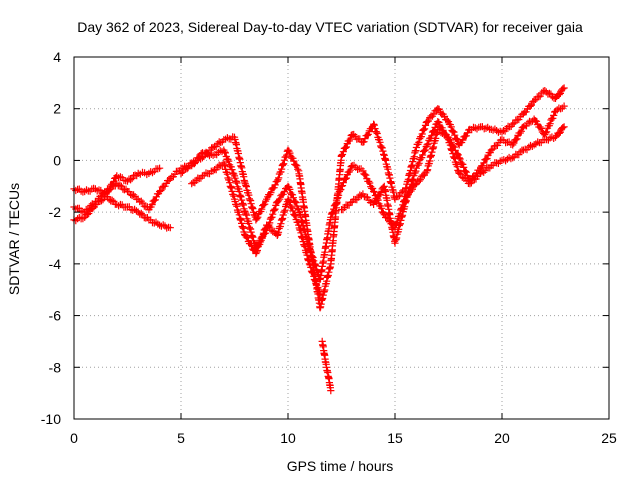 Image resolution: width=640 pixels, height=480 pixels. Describe the element at coordinates (55, 212) in the screenshot. I see `y-tick-label: -2` at that location.